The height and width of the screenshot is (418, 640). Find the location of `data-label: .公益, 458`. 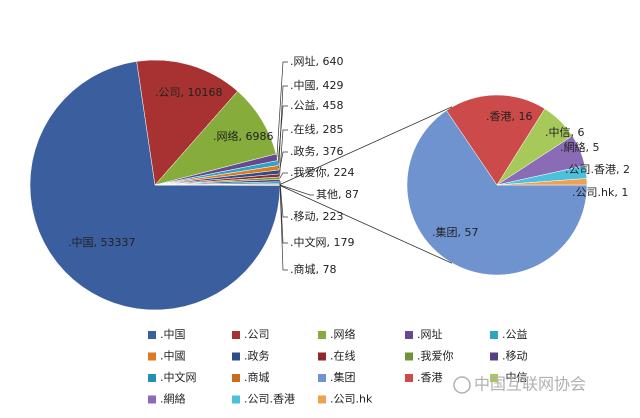

data-label: .公益, 458 is located at coordinates (317, 105).